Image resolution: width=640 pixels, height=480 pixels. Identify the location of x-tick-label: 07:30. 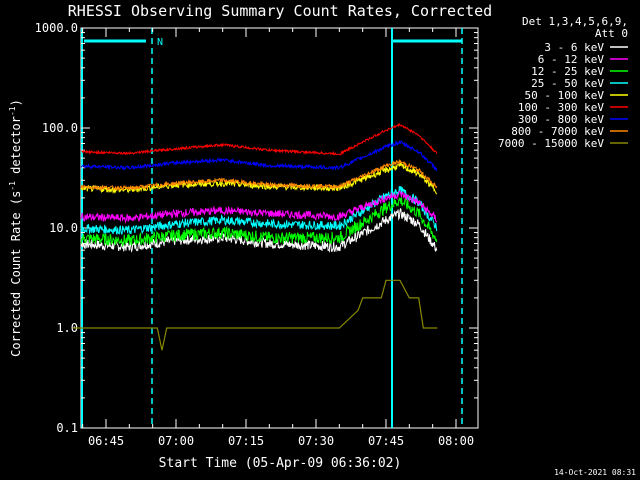
(316, 441).